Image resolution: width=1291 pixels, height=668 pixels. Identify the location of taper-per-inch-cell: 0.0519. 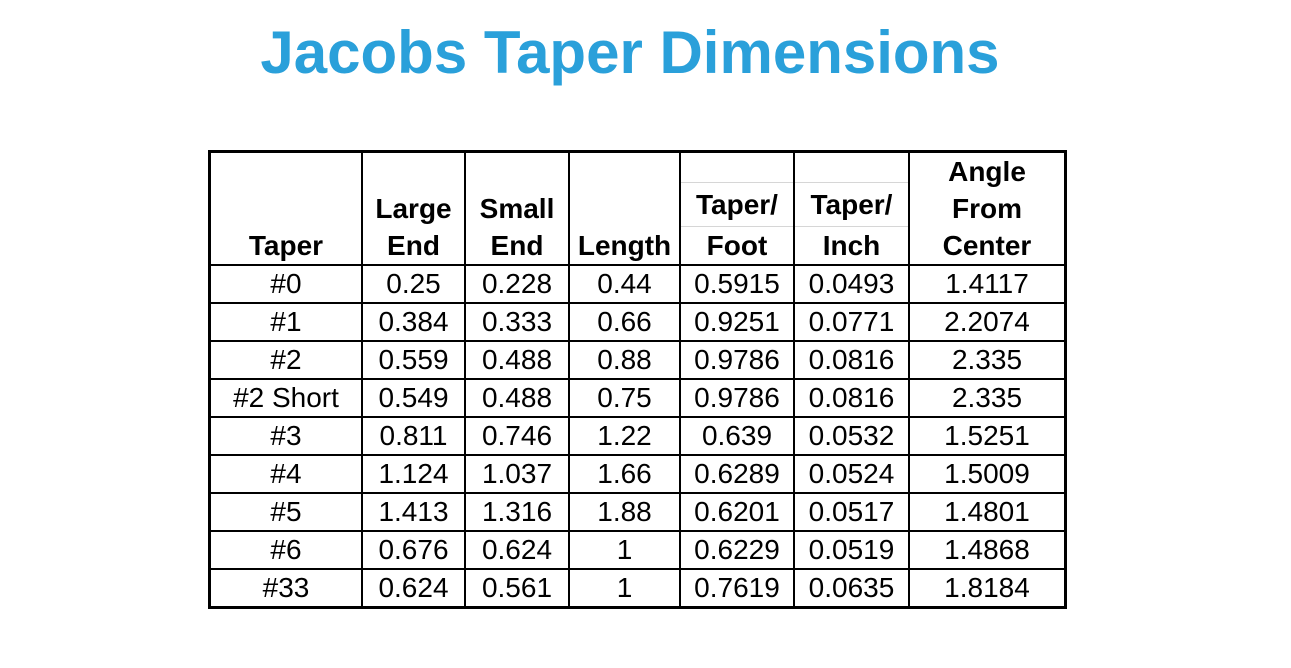
(851, 550).